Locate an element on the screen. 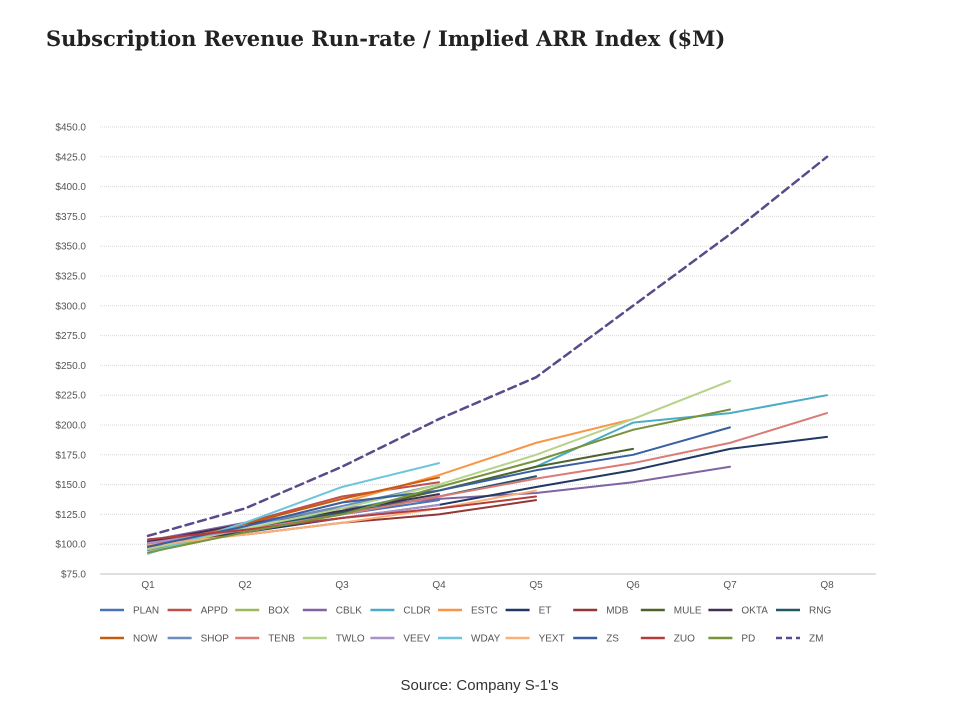 This screenshot has height=728, width=959. y-tick-label: $300.0 is located at coordinates (70, 306).